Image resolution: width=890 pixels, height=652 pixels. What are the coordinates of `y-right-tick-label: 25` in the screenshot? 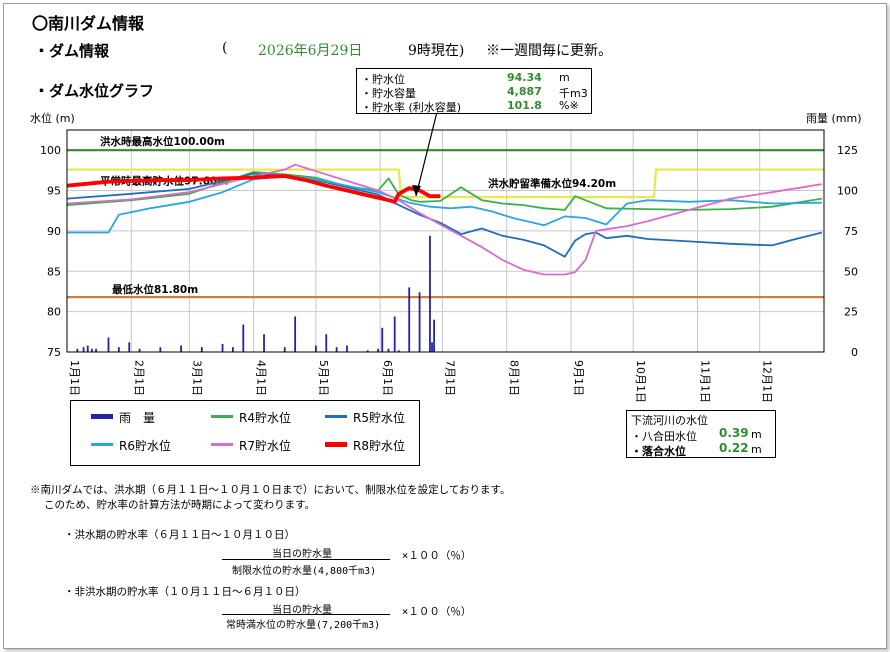 It's located at (851, 312).